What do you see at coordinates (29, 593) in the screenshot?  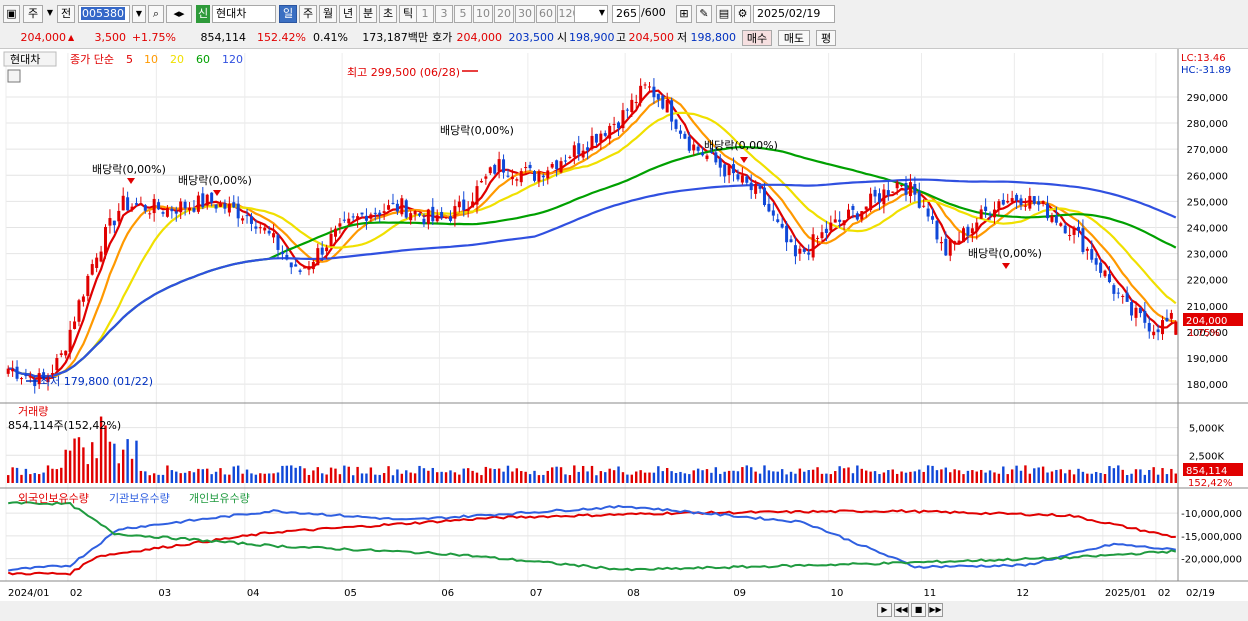 I see `x-tick-label: 2024/01` at bounding box center [29, 593].